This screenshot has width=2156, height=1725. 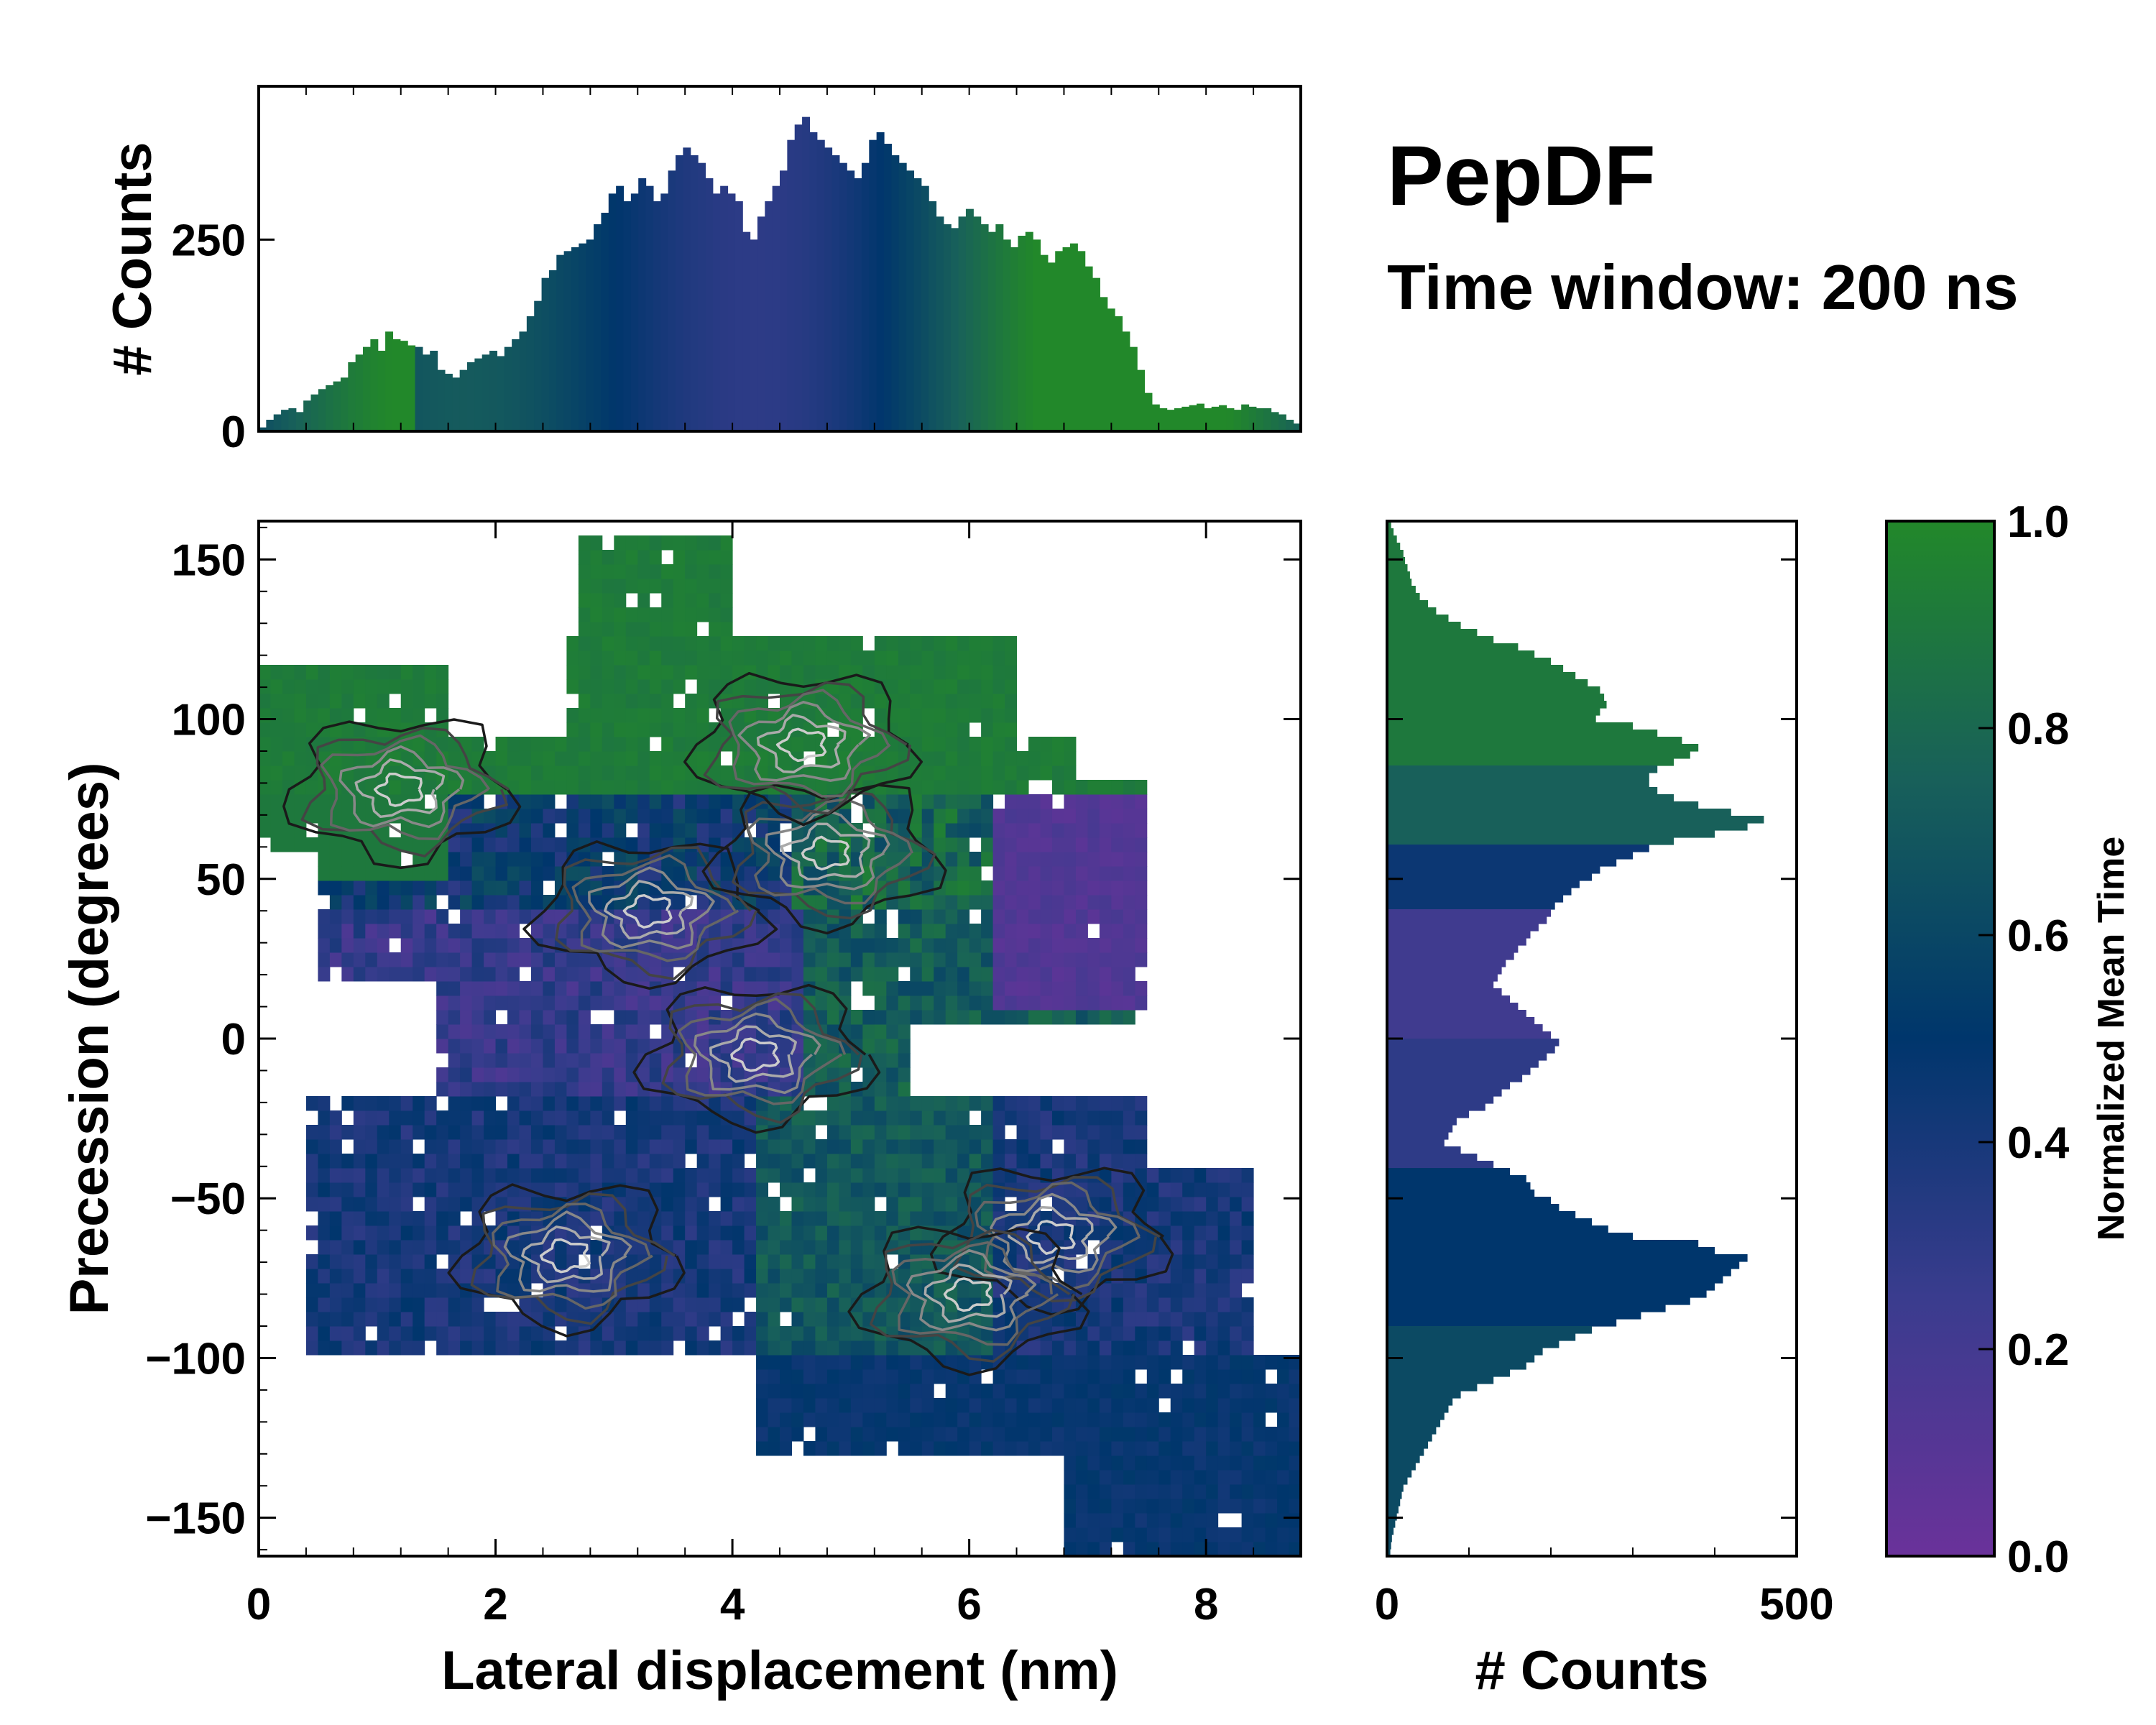 What do you see at coordinates (2038, 522) in the screenshot?
I see `colorbar-tick-label: 1.0` at bounding box center [2038, 522].